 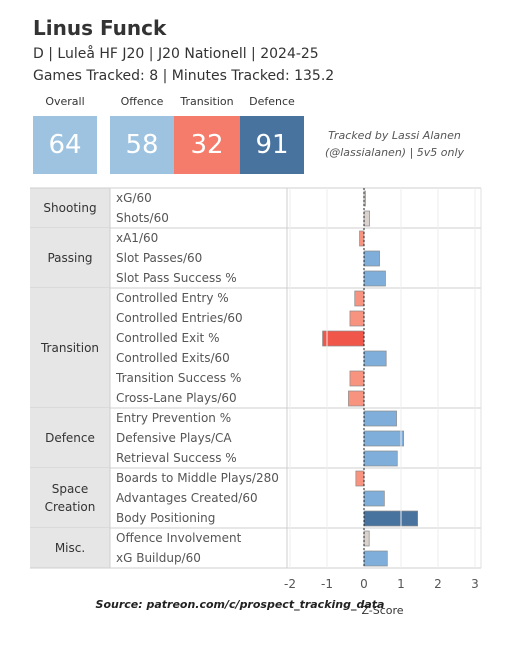 What do you see at coordinates (142, 145) in the screenshot?
I see `offence-score: 58` at bounding box center [142, 145].